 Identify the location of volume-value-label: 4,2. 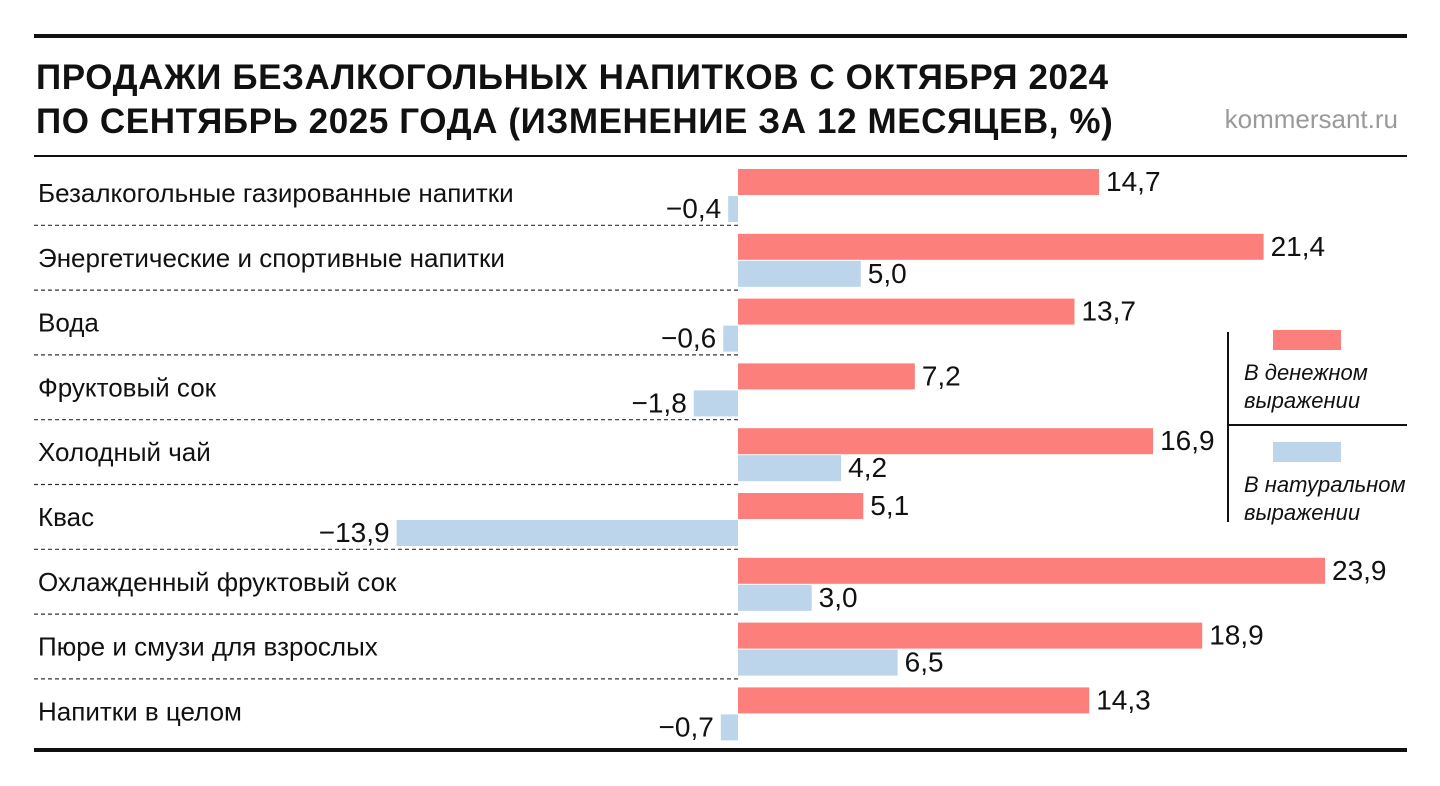
(867, 467).